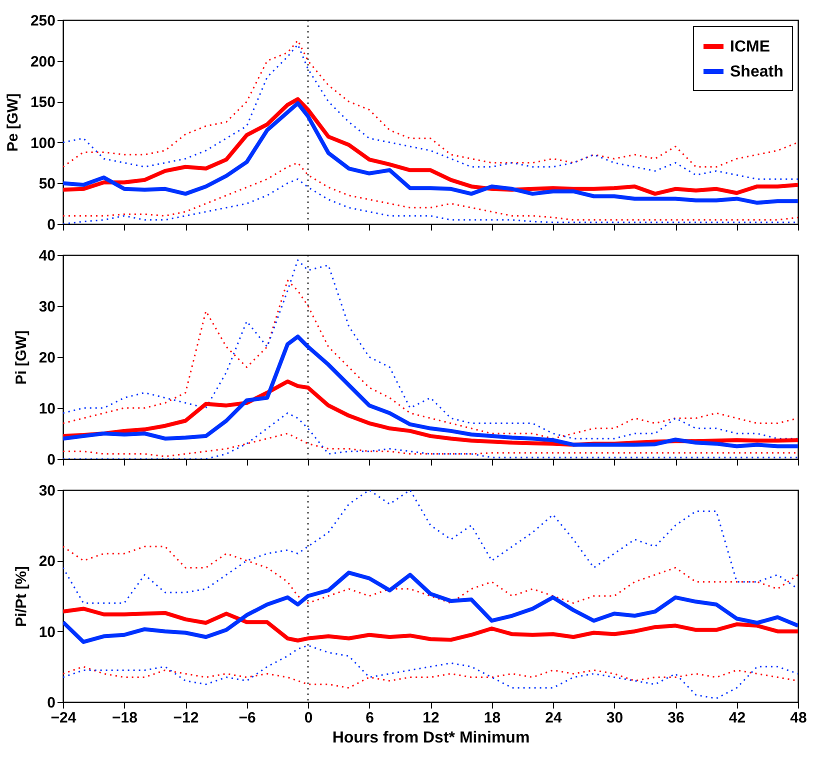 This screenshot has width=815, height=772. Describe the element at coordinates (21, 357) in the screenshot. I see `y-axis-title: Pi [GW]` at that location.